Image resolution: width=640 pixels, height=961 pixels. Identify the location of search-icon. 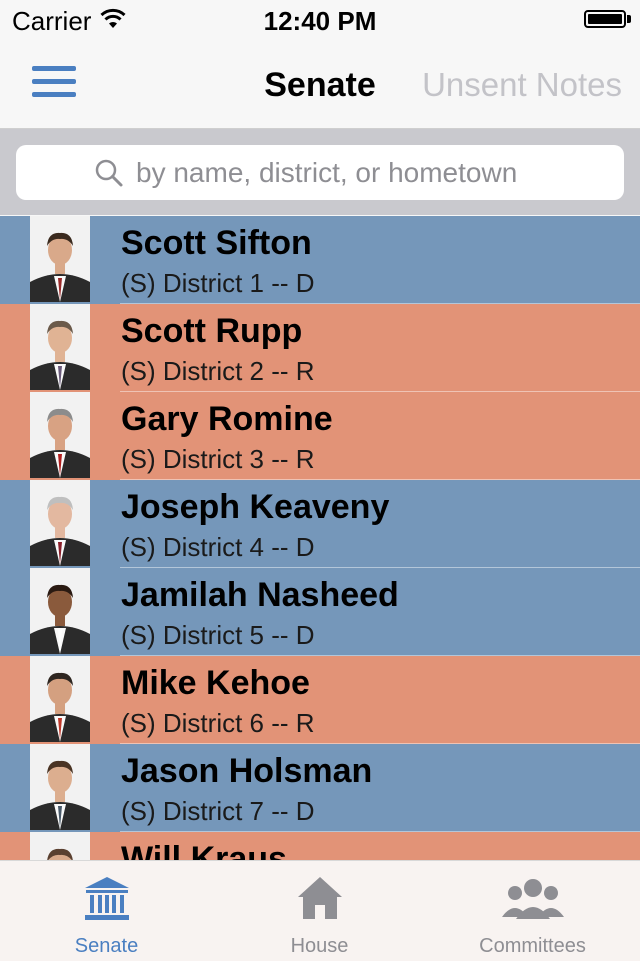
(109, 172).